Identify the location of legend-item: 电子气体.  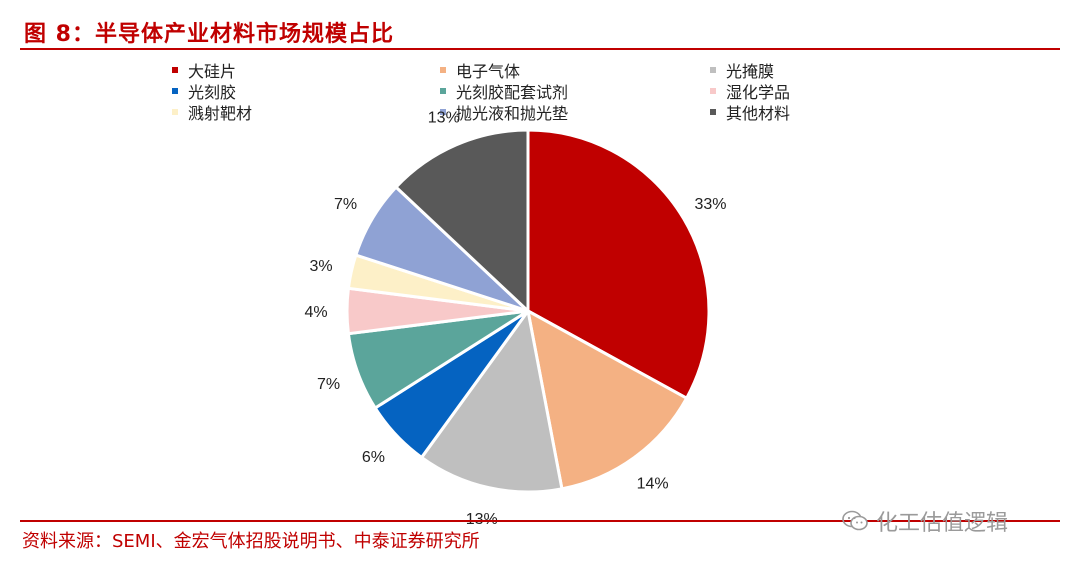
(480, 70).